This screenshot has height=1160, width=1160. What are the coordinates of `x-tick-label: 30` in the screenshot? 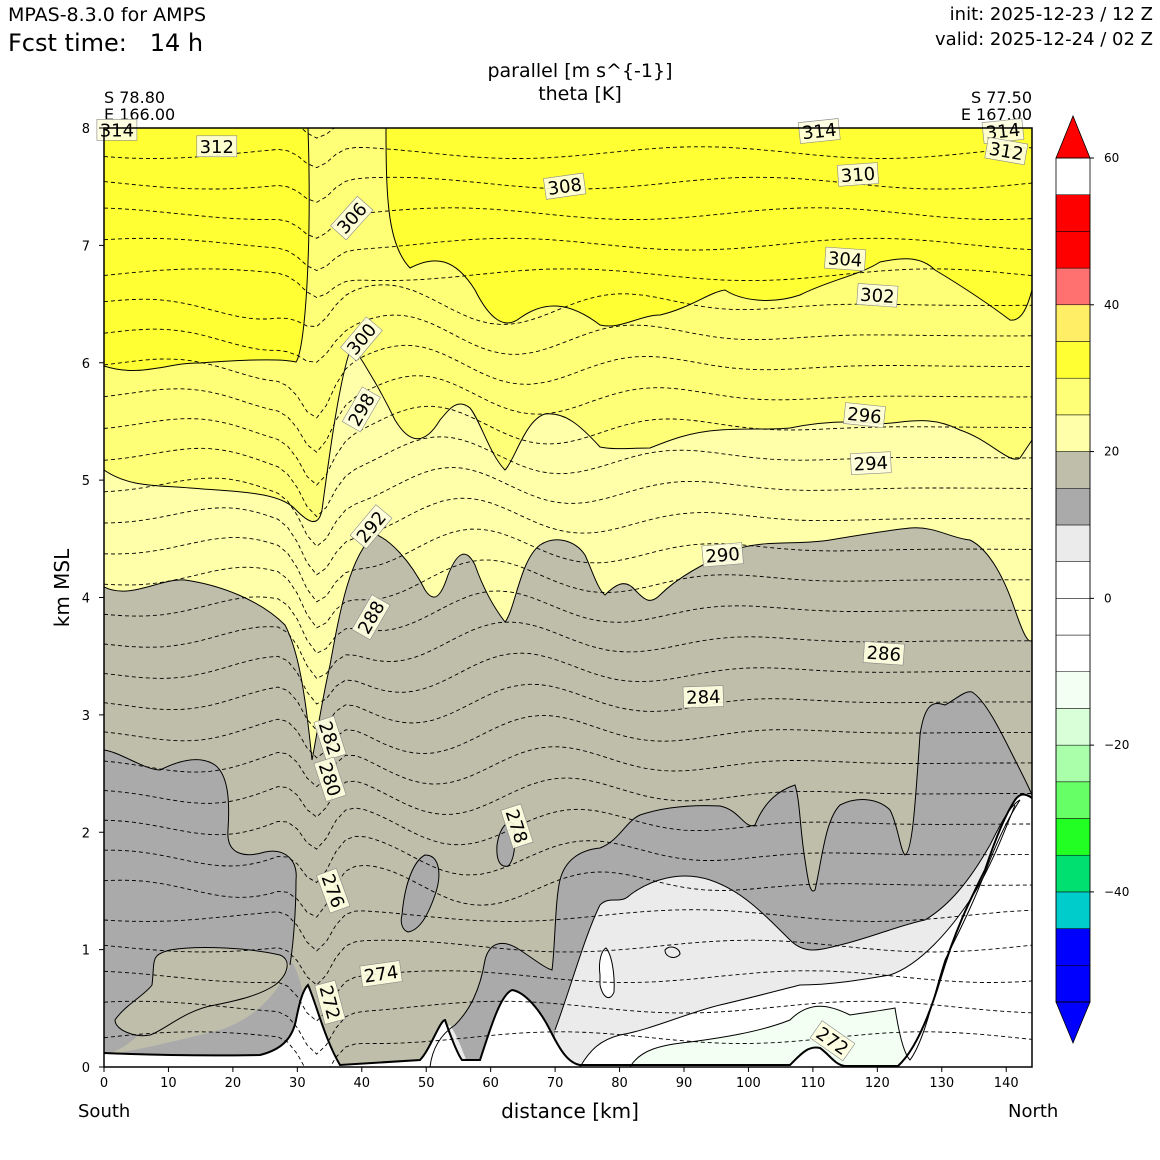 It's located at (297, 1083).